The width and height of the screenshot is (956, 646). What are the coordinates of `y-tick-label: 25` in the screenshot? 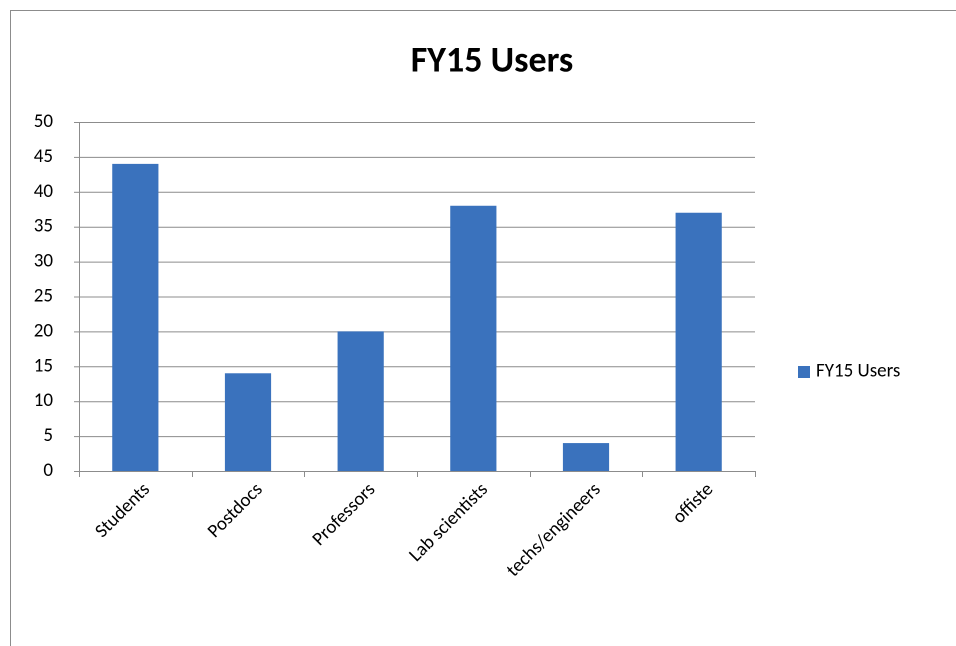 It's located at (43, 296).